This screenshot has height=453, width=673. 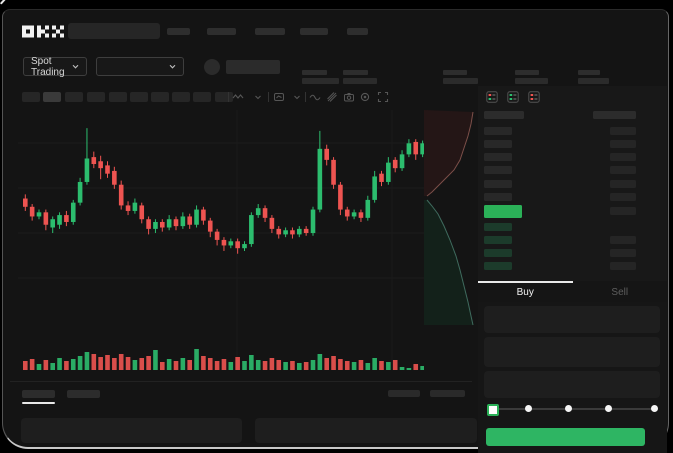 I want to click on book-combined-icon, so click(x=492, y=96).